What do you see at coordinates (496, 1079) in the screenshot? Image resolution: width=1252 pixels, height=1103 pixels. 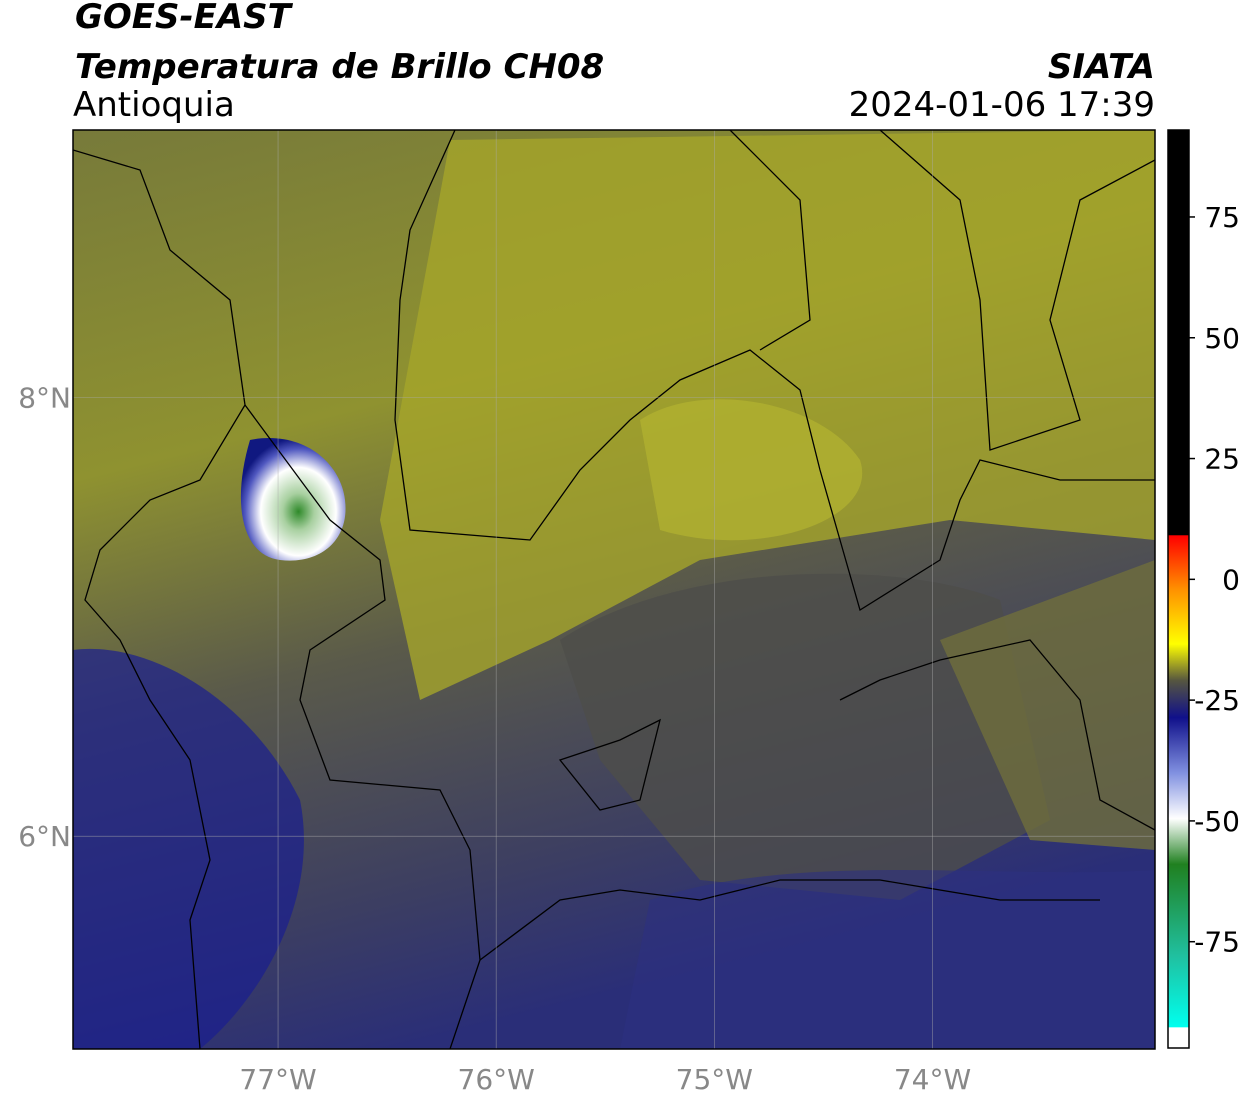 I see `lon-tick-label: 76°W` at bounding box center [496, 1079].